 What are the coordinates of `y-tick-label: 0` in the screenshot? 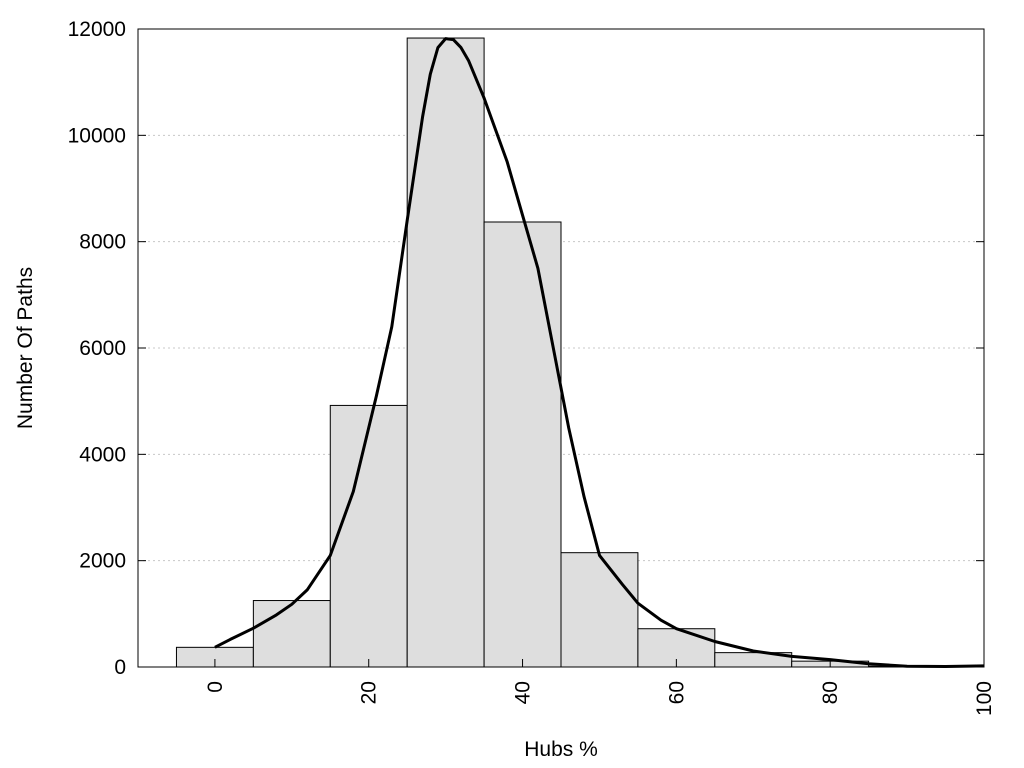 It's located at (120, 667).